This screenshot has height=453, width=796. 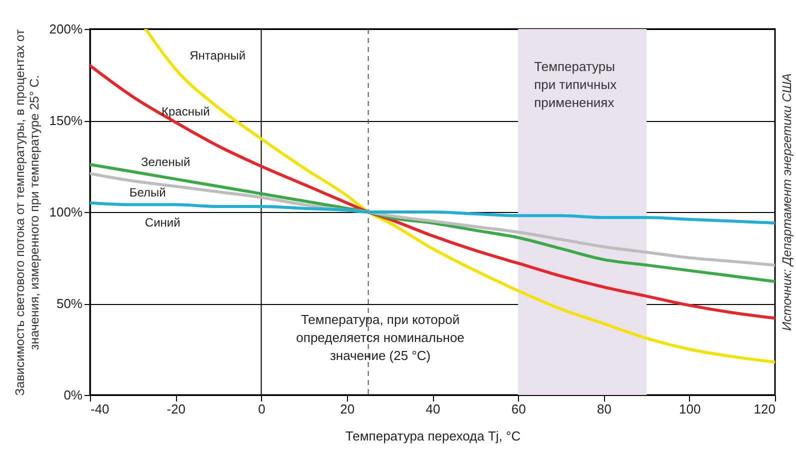 I want to click on x-tick-label: 0, so click(x=262, y=409).